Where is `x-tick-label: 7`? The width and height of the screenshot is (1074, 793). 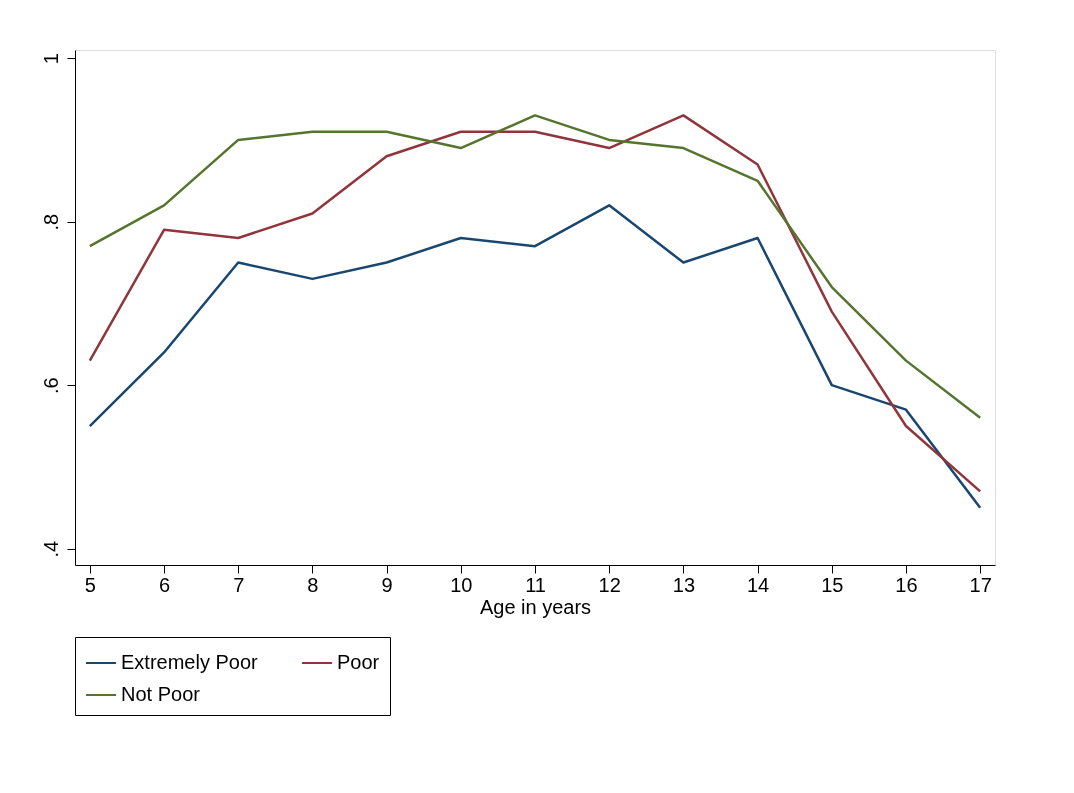 x-tick-label: 7 is located at coordinates (239, 584).